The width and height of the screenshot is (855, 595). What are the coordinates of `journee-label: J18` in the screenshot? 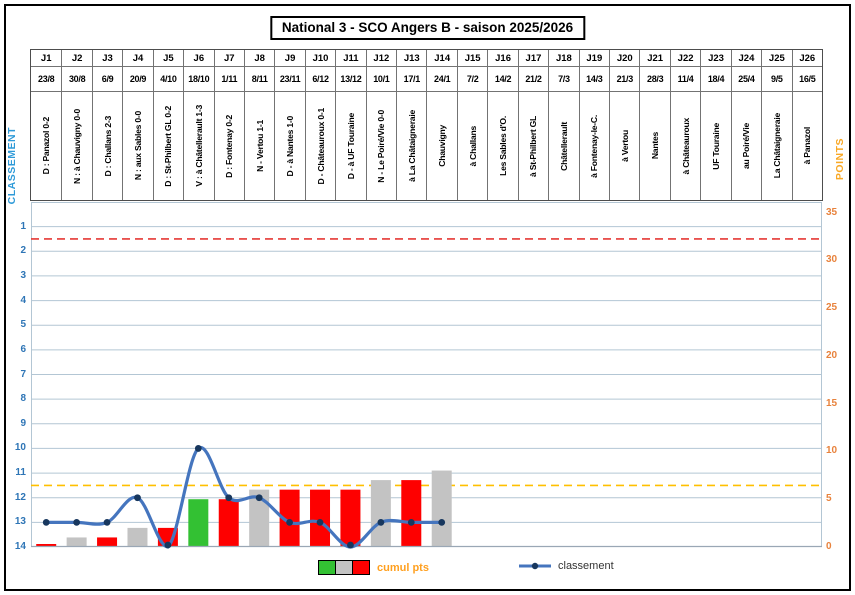 It's located at (564, 58).